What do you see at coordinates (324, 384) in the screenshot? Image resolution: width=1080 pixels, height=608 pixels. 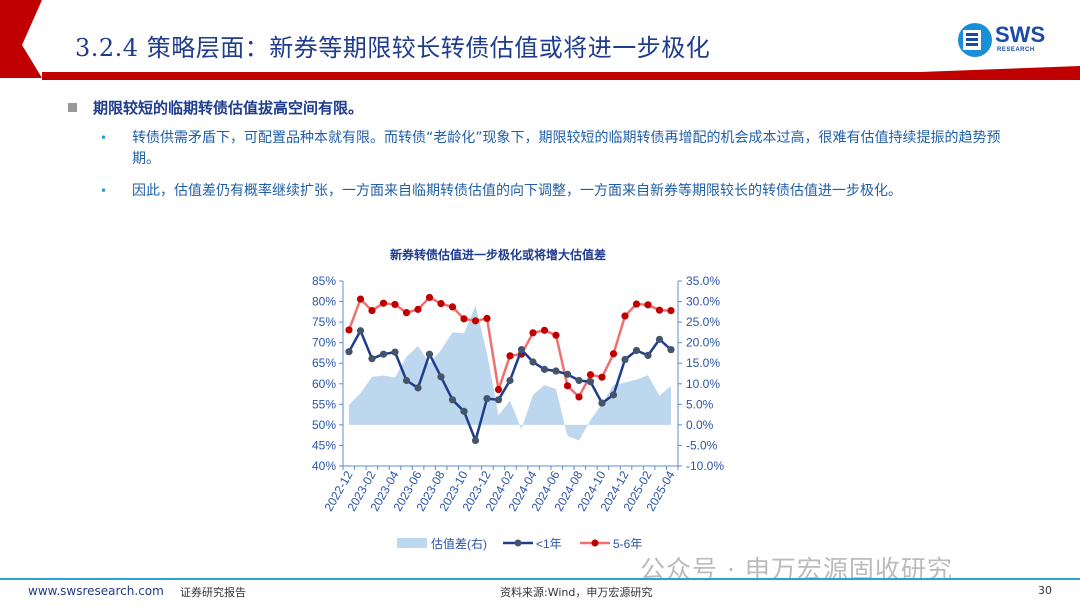 I see `left-tick-label: 60%` at bounding box center [324, 384].